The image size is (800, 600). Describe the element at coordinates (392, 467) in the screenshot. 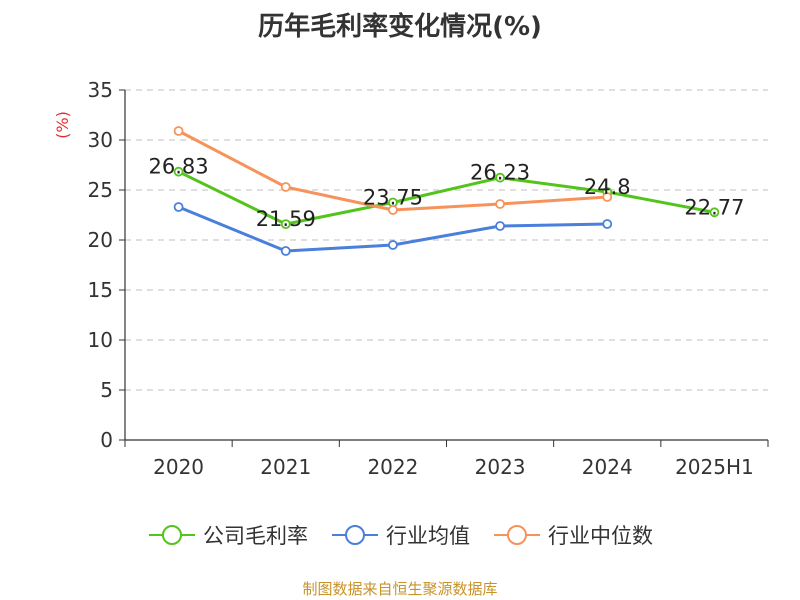

I see `x-tick-label: 2022` at that location.